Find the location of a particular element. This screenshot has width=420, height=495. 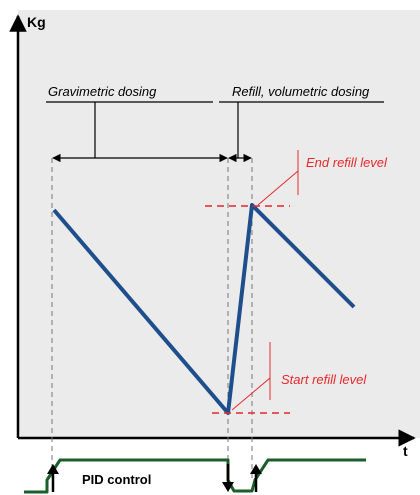

start-refill-level-label: Start refill level is located at coordinates (324, 379).